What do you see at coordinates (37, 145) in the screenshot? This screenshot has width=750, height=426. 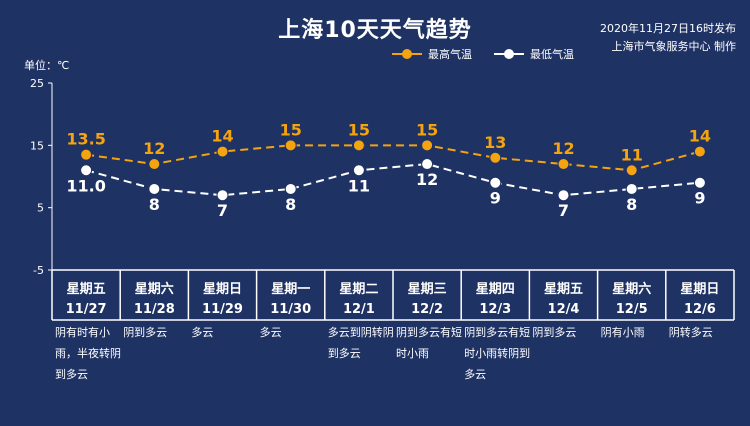 I see `y-tick-label: 15` at bounding box center [37, 145].